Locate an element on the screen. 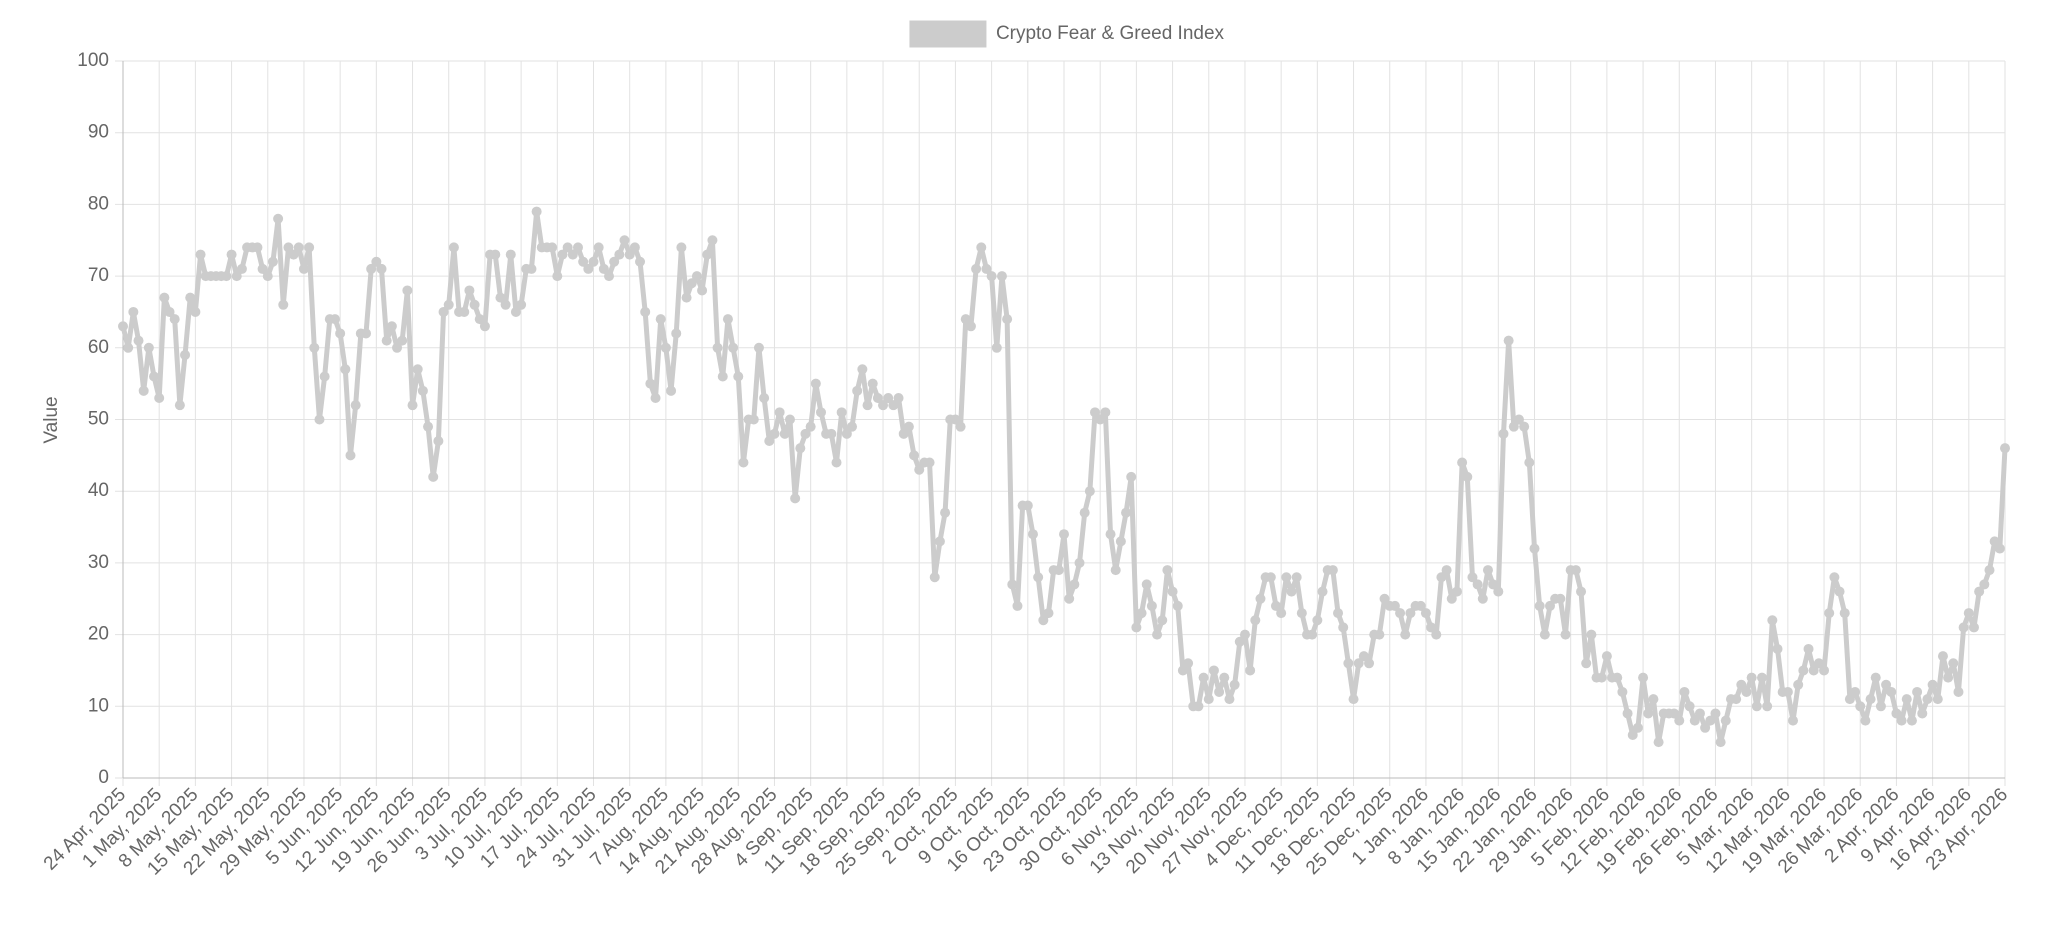 The image size is (2048, 929). y-tick-label: 100 is located at coordinates (93, 60).